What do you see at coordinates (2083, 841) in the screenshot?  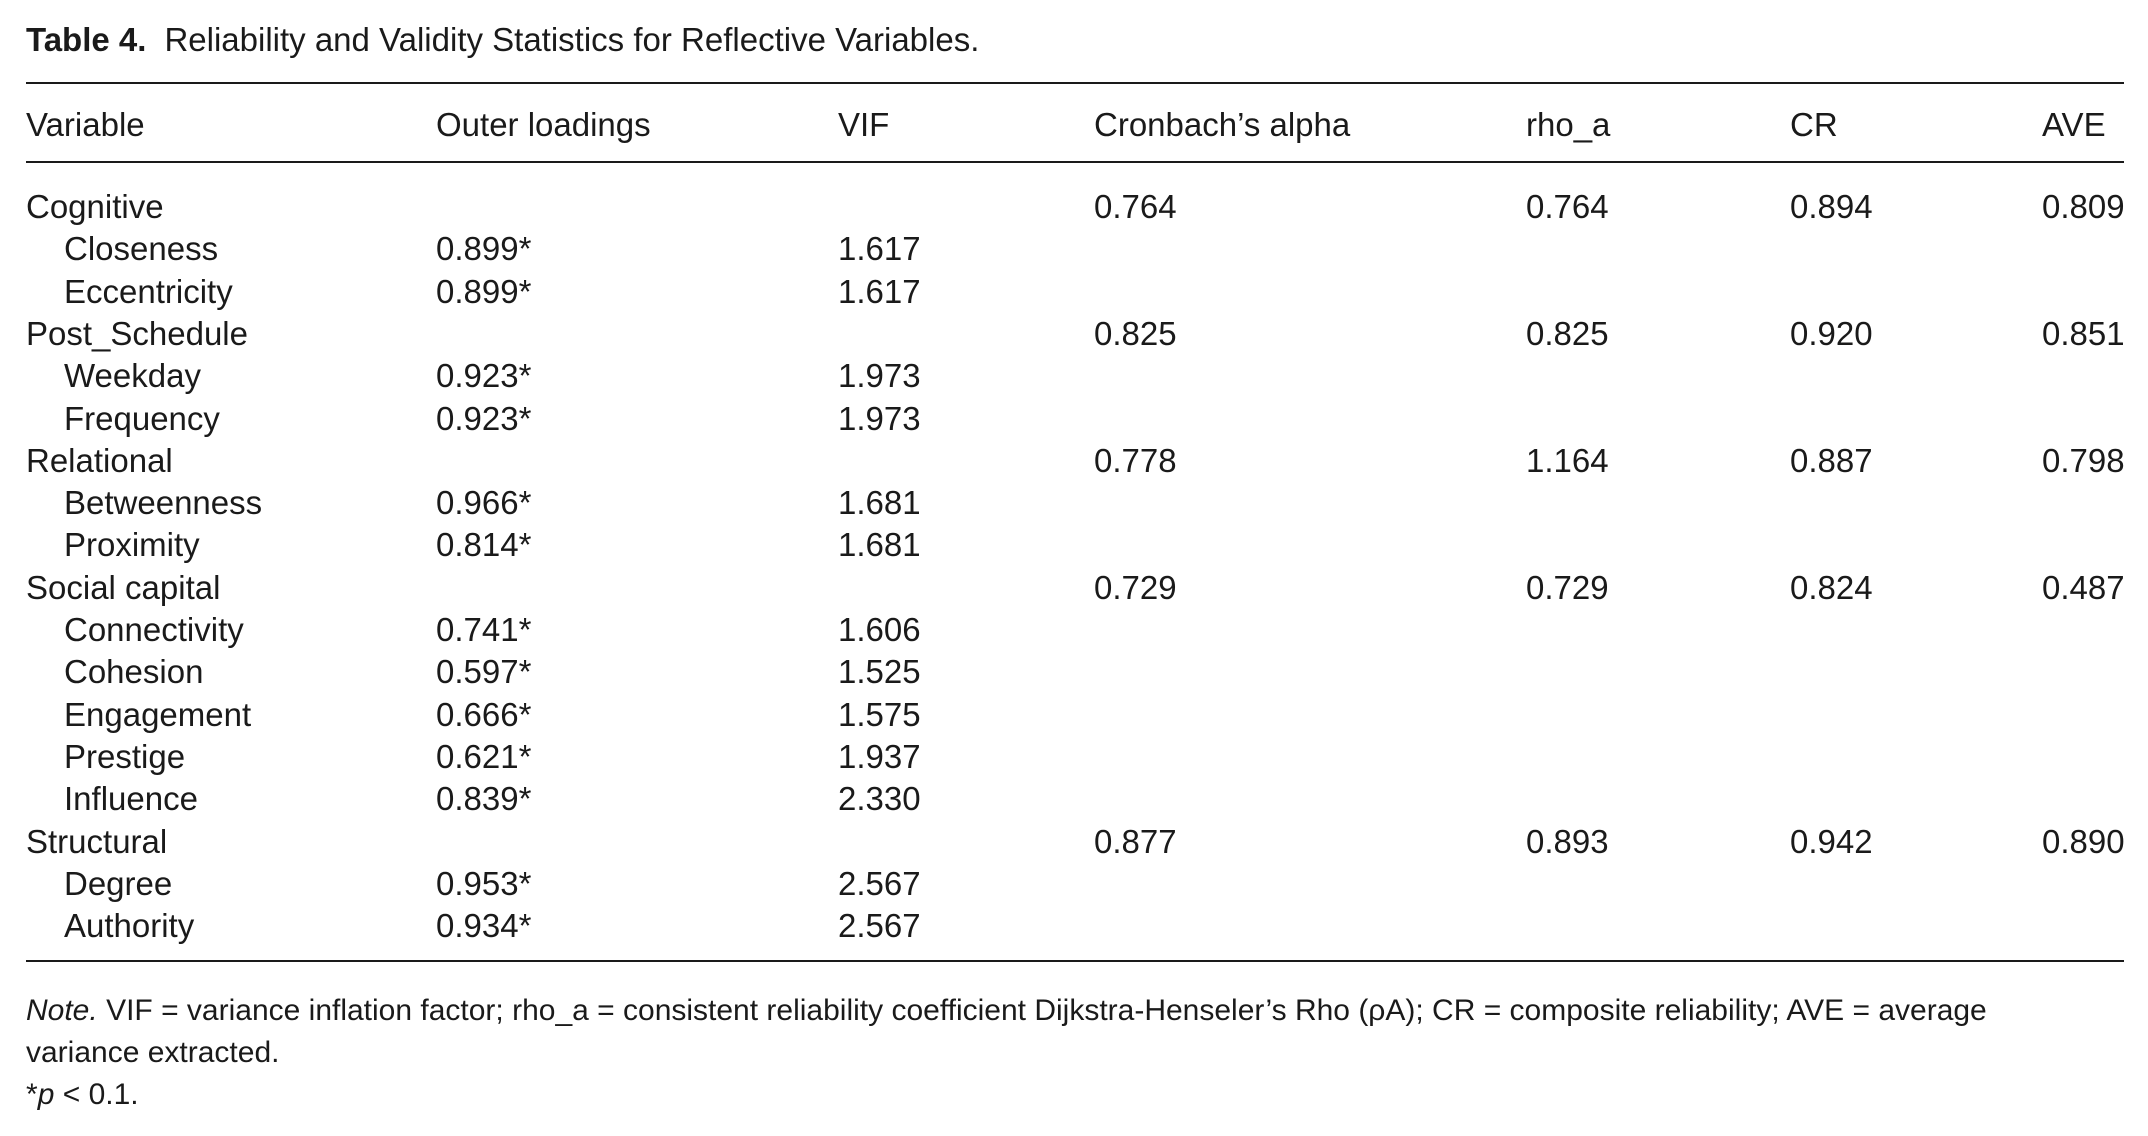 I see `table-cell: 0.890` at bounding box center [2083, 841].